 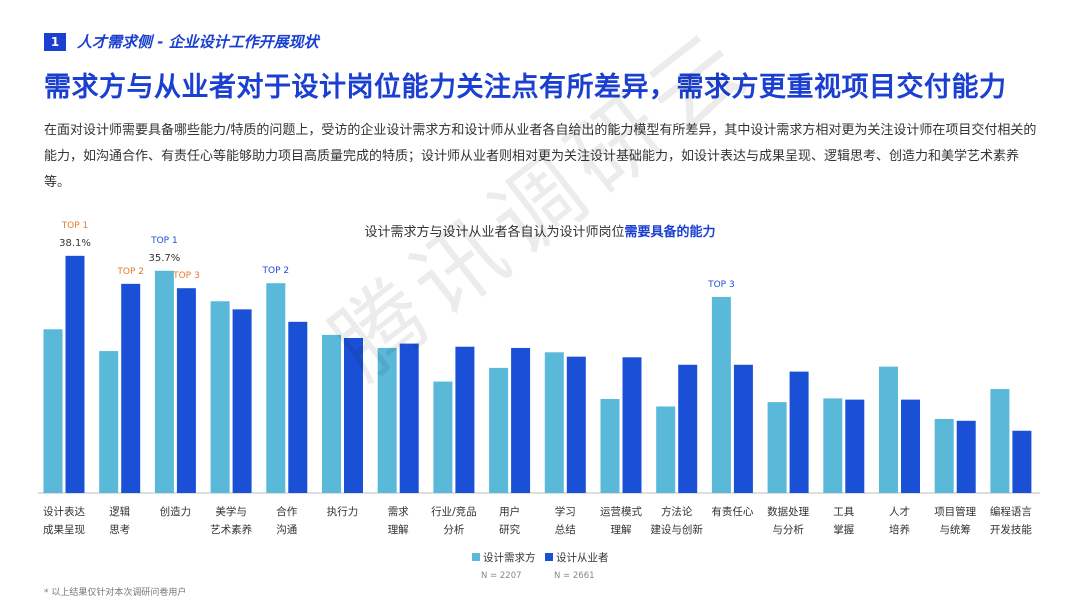 What do you see at coordinates (286, 529) in the screenshot?
I see `category-label-5-line-2: 沟通` at bounding box center [286, 529].